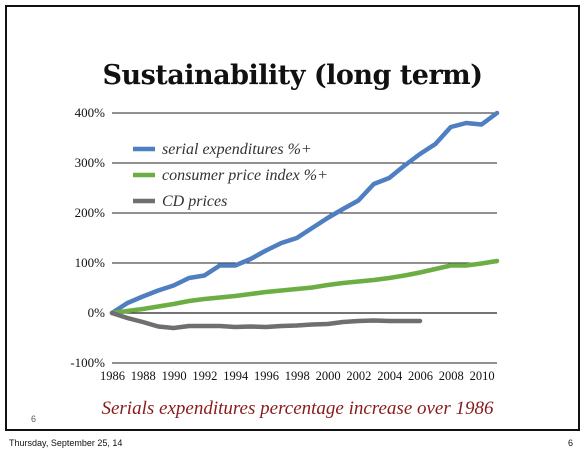 Image resolution: width=585 pixels, height=461 pixels. Describe the element at coordinates (236, 376) in the screenshot. I see `x-tick-label: 1994` at that location.